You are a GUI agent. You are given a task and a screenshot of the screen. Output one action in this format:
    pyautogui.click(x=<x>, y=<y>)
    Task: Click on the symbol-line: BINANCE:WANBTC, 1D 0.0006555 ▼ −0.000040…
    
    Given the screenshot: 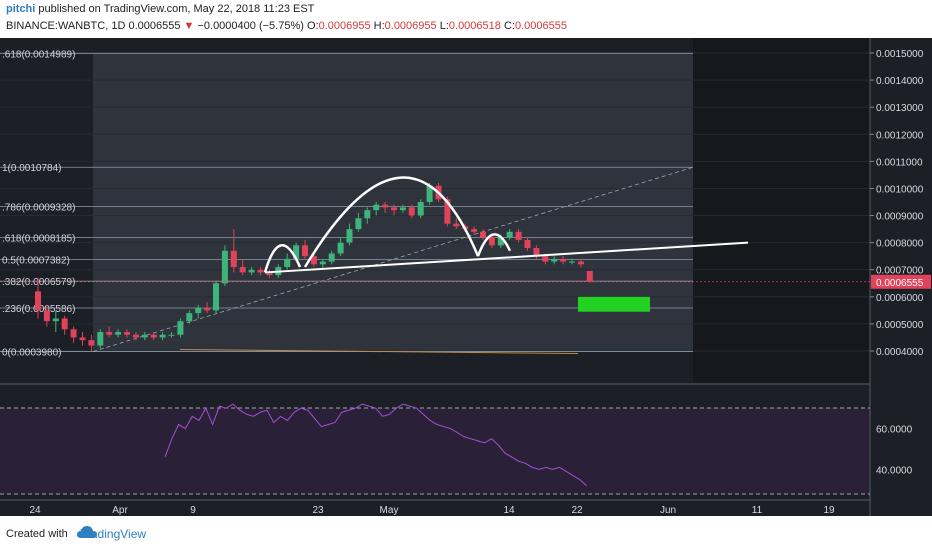 What is the action you would take?
    pyautogui.click(x=286, y=26)
    